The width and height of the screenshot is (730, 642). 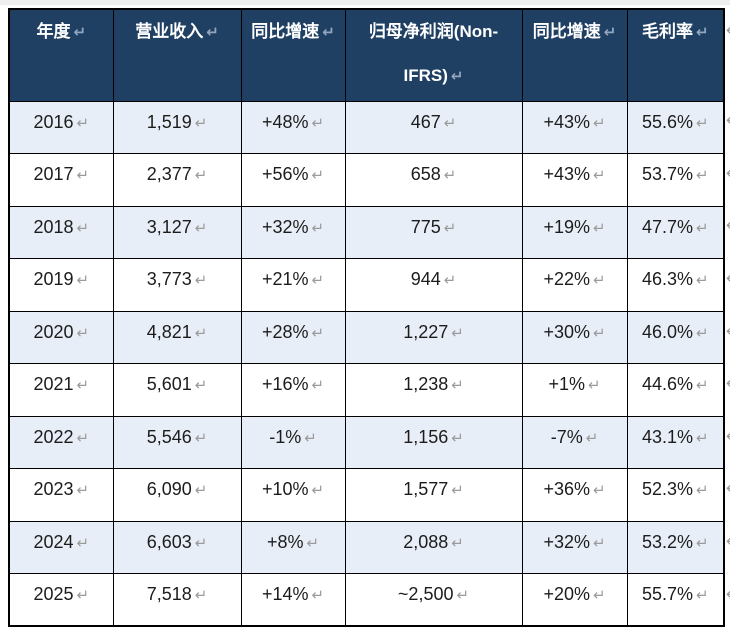 I want to click on cell-value: 2022, so click(x=53, y=436).